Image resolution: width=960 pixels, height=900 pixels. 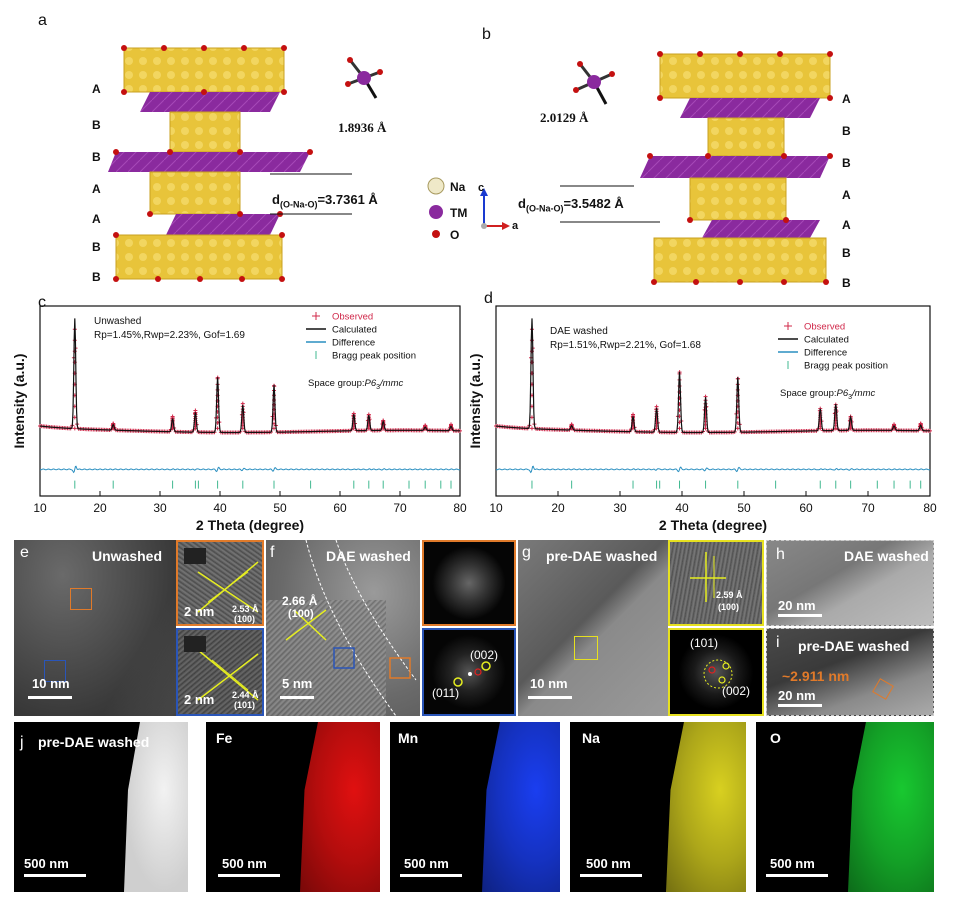 I want to click on eds-map-fe, so click(x=293, y=807).